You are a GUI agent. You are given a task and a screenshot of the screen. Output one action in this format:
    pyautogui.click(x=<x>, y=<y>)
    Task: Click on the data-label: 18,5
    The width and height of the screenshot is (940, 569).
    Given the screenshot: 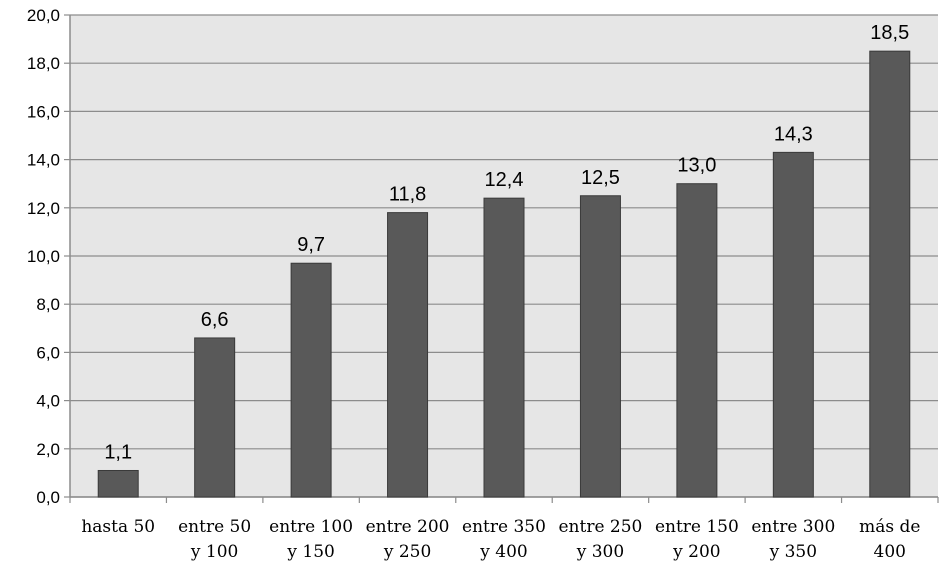 What is the action you would take?
    pyautogui.click(x=889, y=33)
    